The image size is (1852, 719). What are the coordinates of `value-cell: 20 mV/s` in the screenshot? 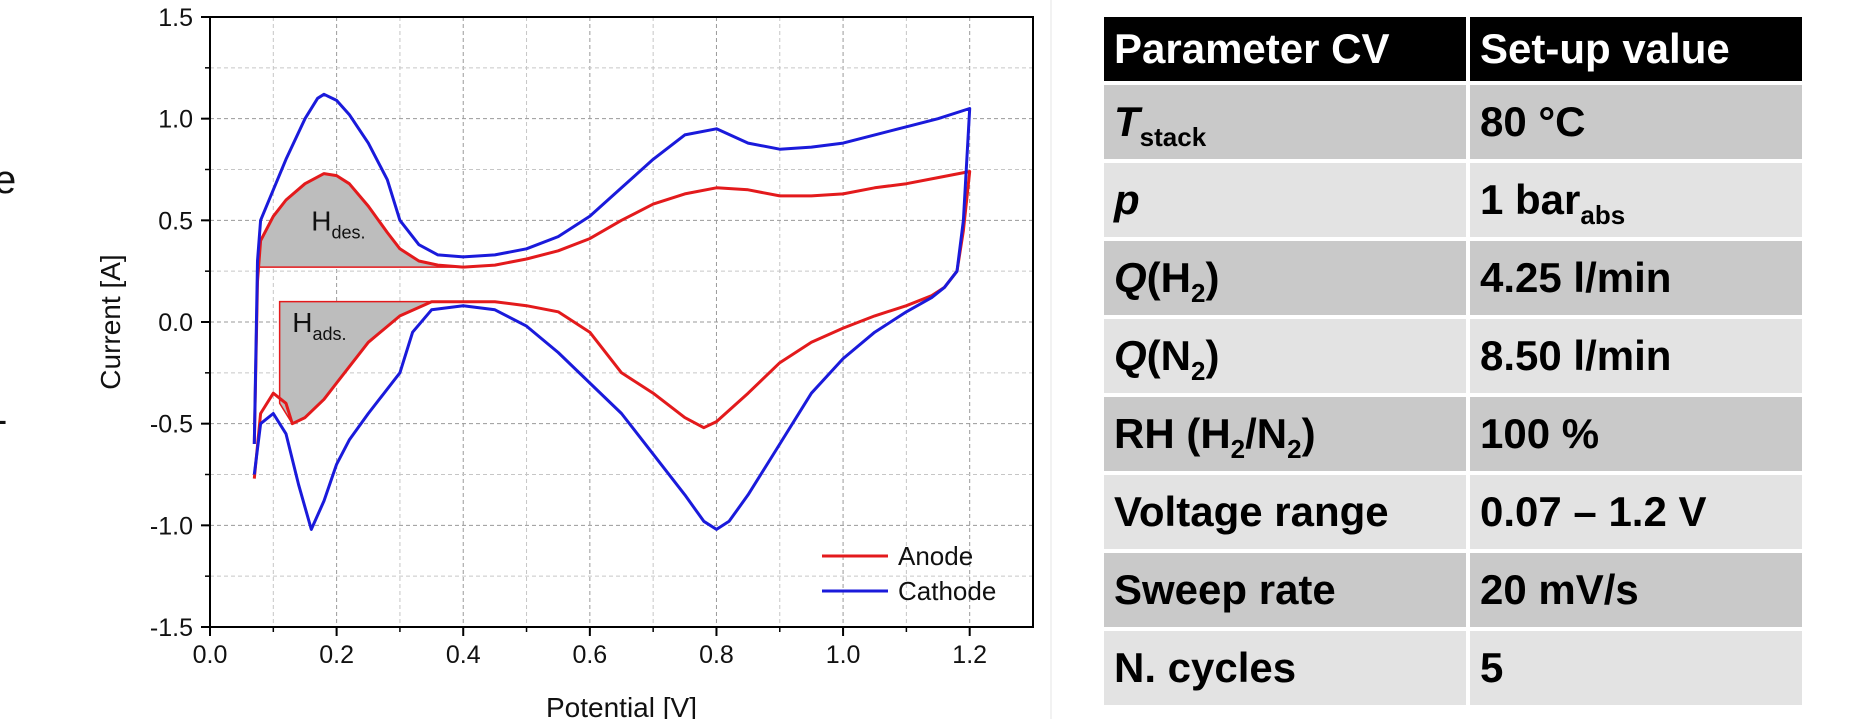 It's located at (1636, 590).